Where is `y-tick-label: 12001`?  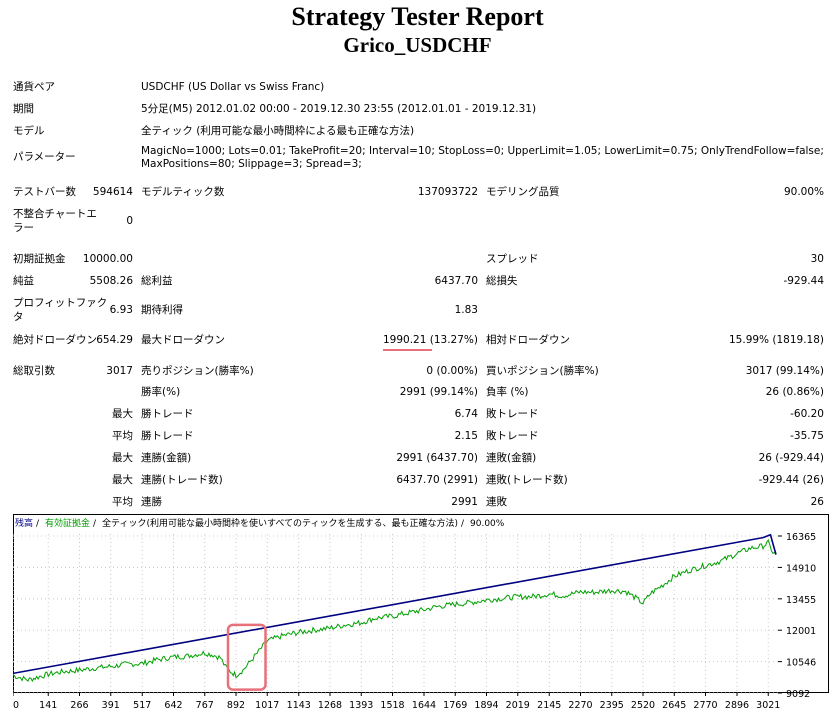 y-tick-label: 12001 is located at coordinates (801, 631).